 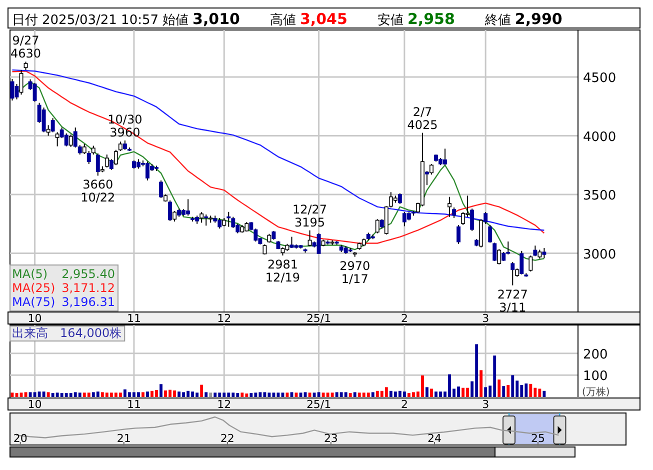 What do you see at coordinates (216, 19) in the screenshot?
I see `text: 3,010` at bounding box center [216, 19].